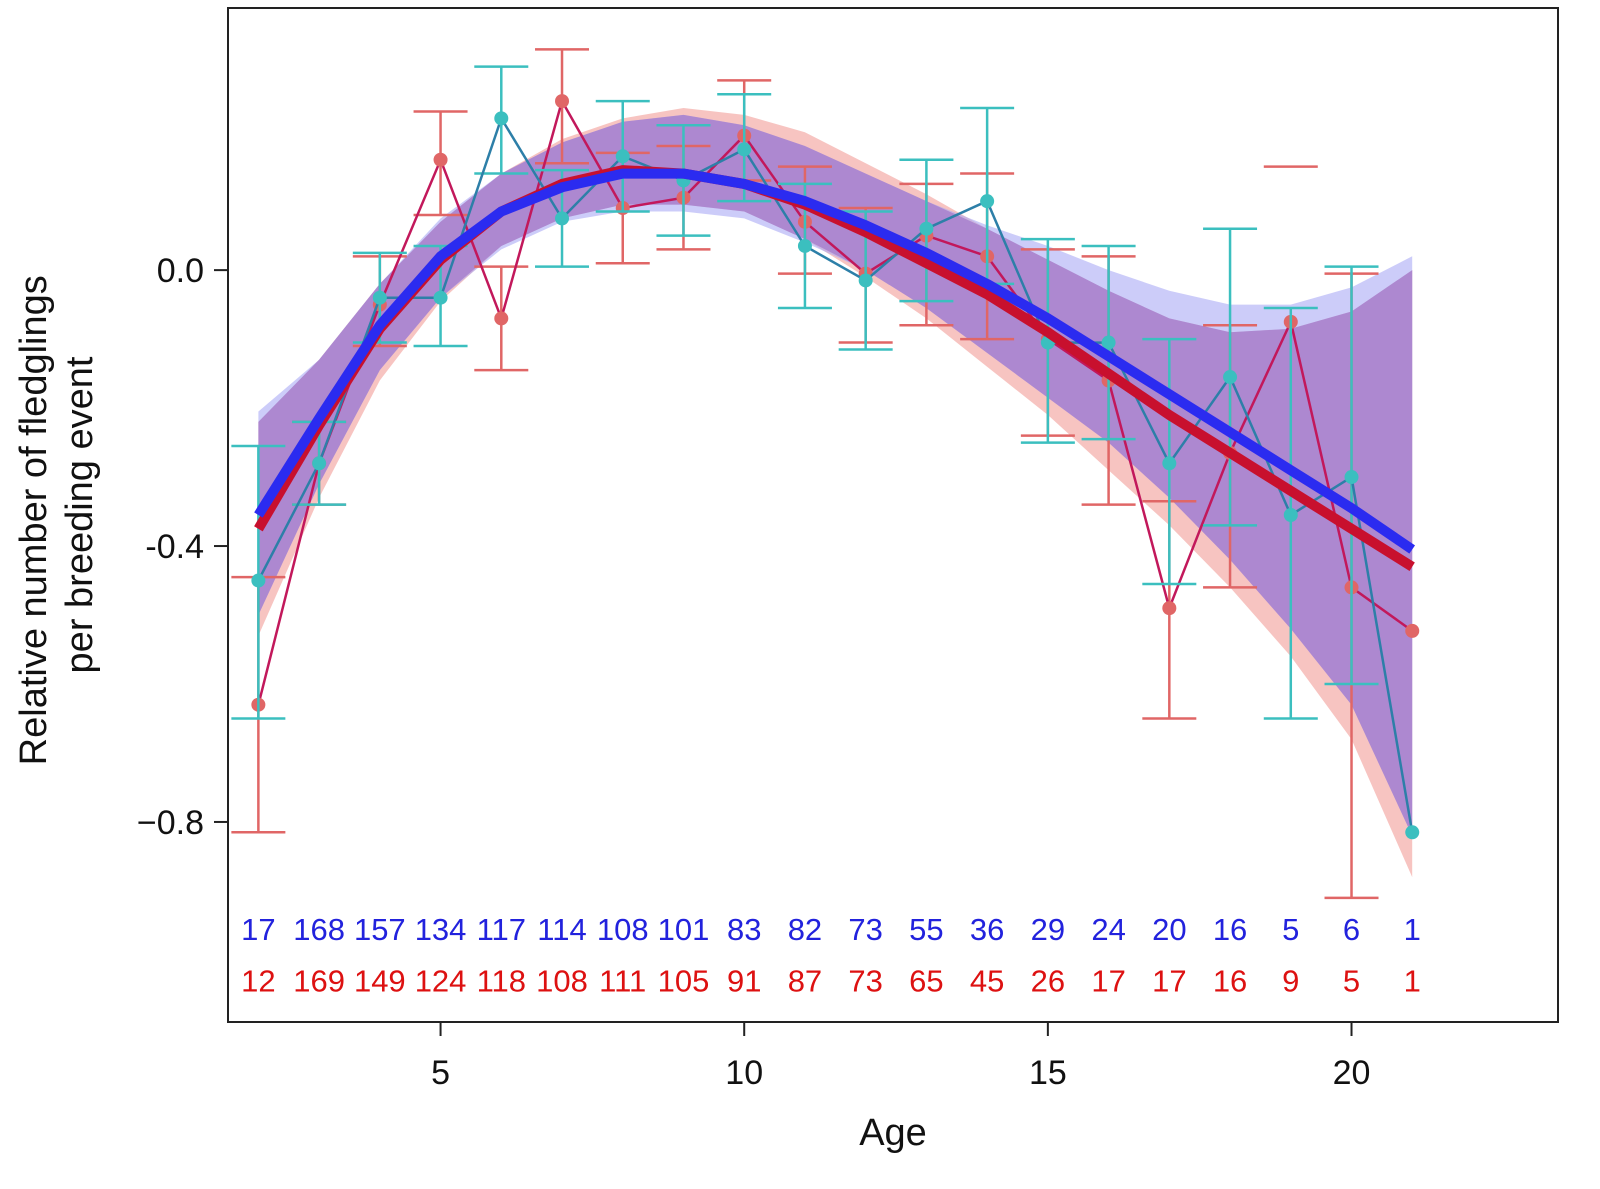  Describe the element at coordinates (893, 1133) in the screenshot. I see `x-axis-title: Age` at that location.